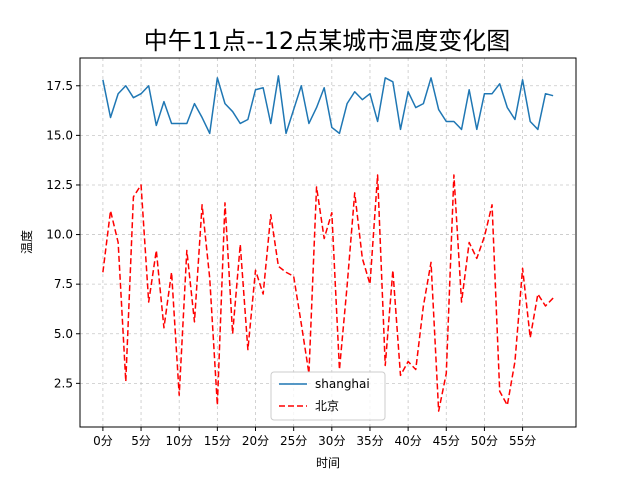 Image resolution: width=640 pixels, height=480 pixels. Describe the element at coordinates (484, 441) in the screenshot. I see `x-tick-label: 50分` at that location.